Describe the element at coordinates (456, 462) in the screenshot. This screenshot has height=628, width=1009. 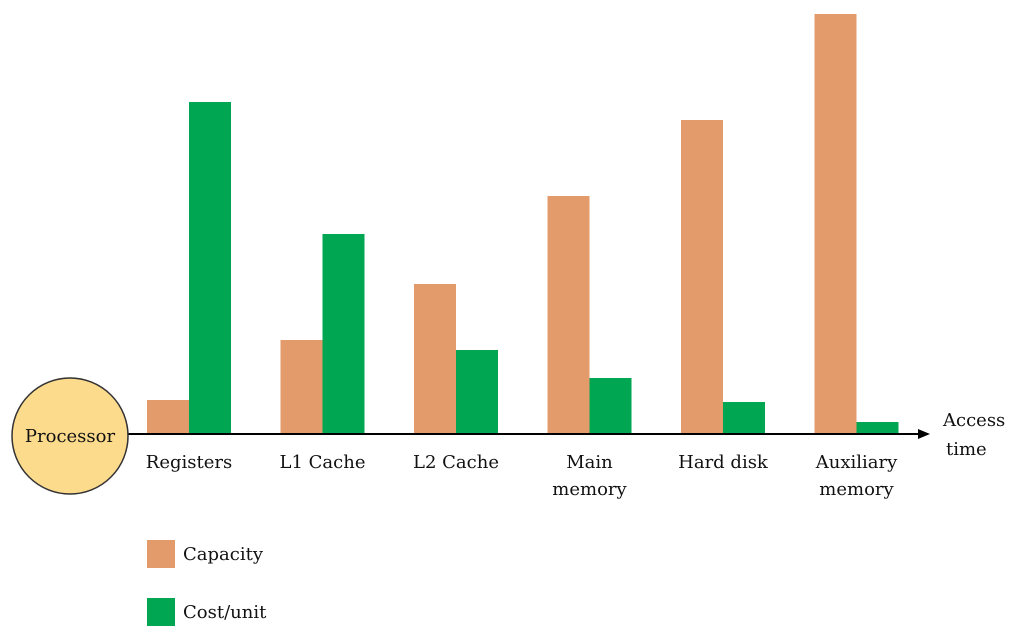
I see `category-label-2-line-0: L2 Cache` at that location.